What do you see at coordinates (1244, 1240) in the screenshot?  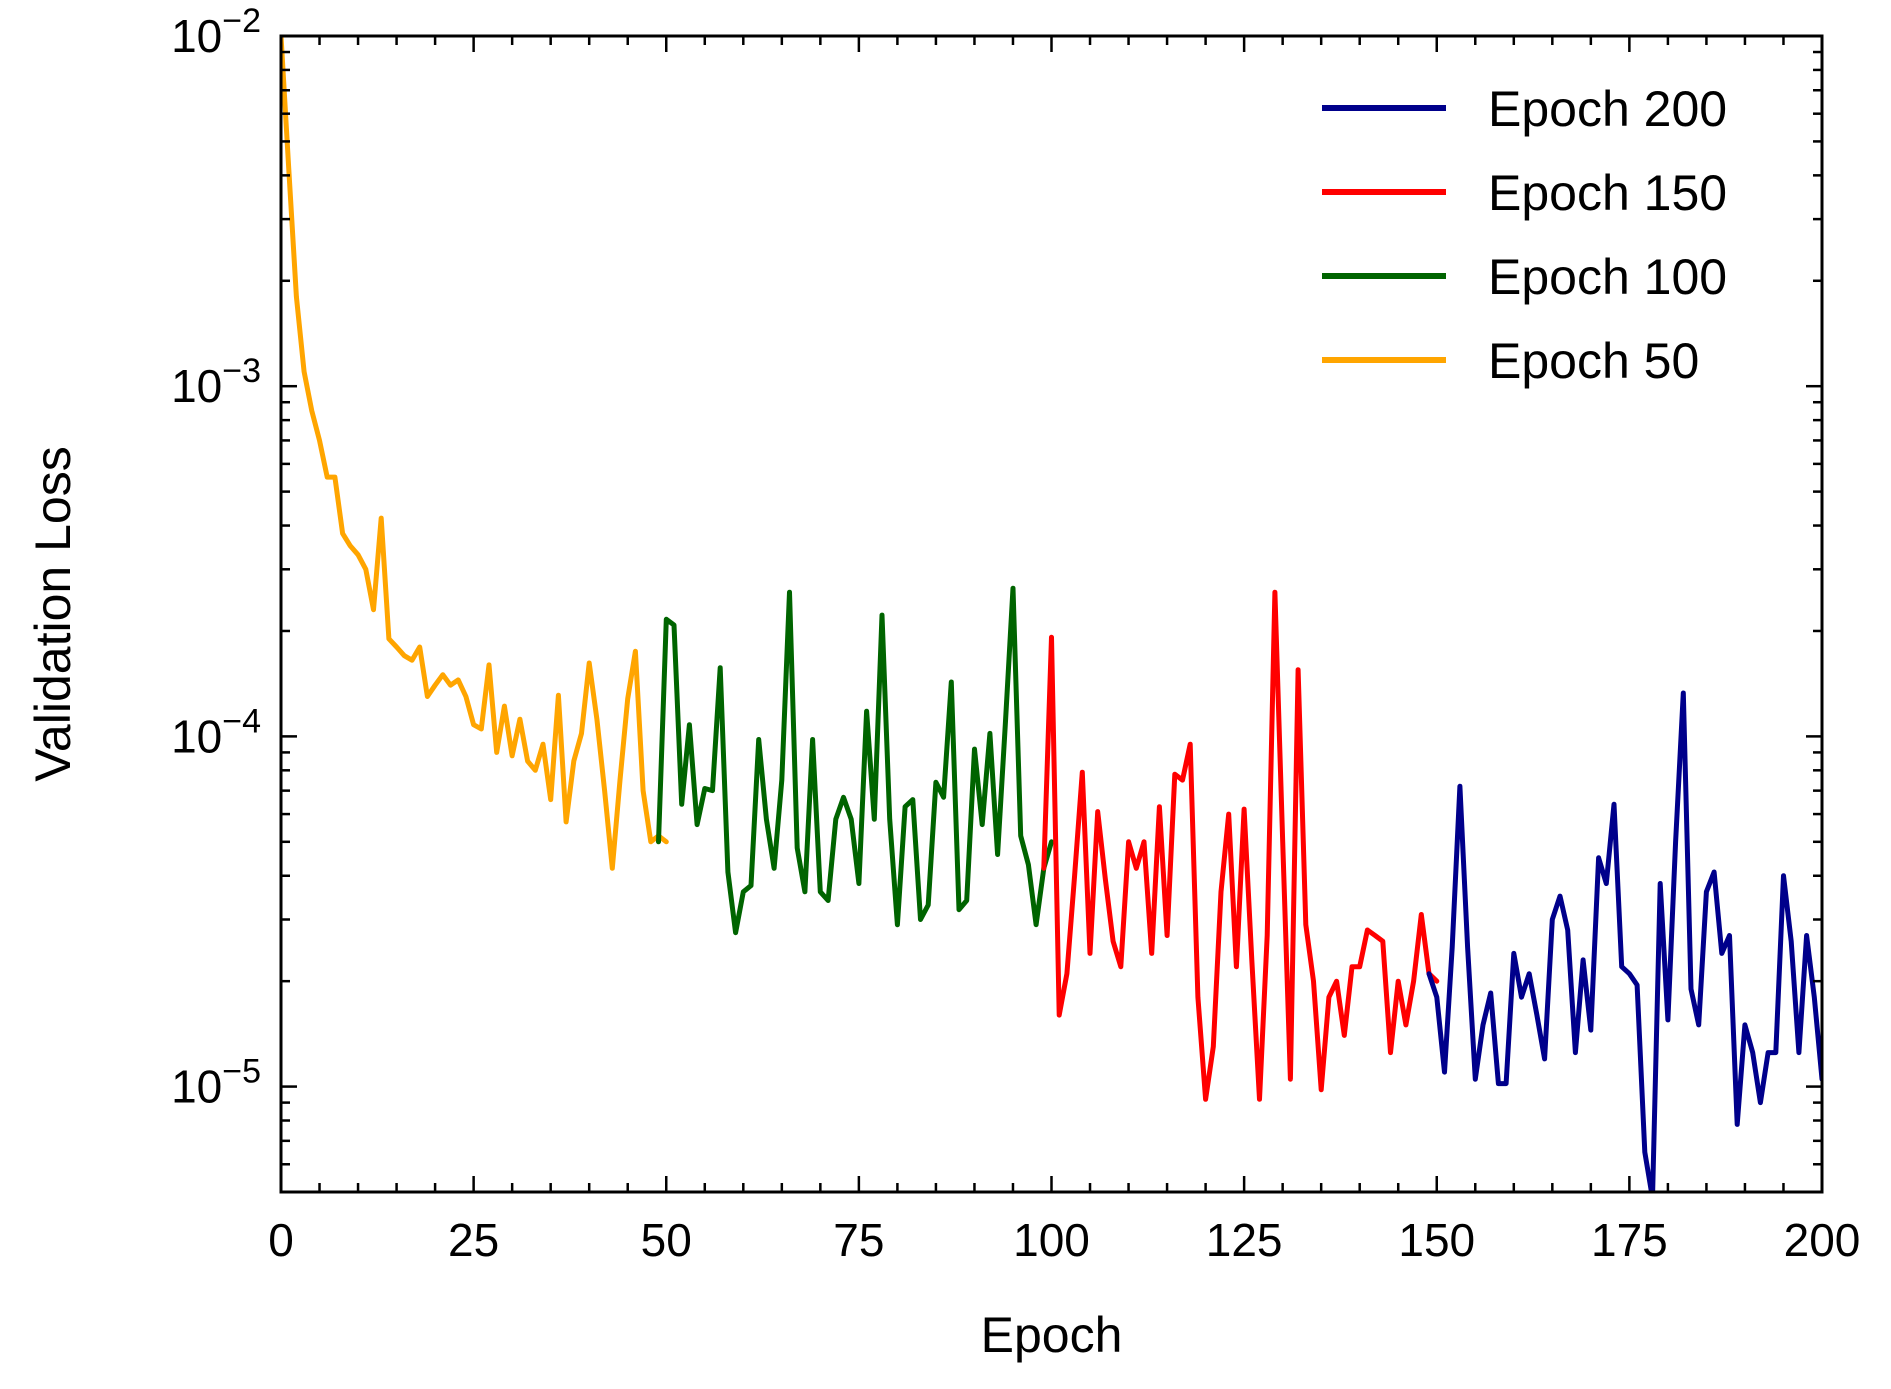 I see `x-tick-label: 125` at bounding box center [1244, 1240].